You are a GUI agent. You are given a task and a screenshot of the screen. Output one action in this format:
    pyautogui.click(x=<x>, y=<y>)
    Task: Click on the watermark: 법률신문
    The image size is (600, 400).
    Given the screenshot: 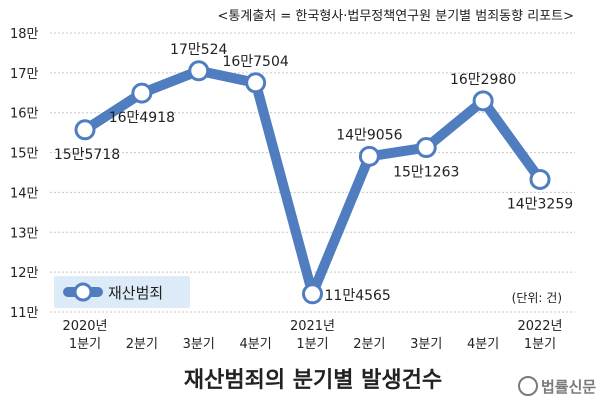 What is the action you would take?
    pyautogui.click(x=557, y=386)
    